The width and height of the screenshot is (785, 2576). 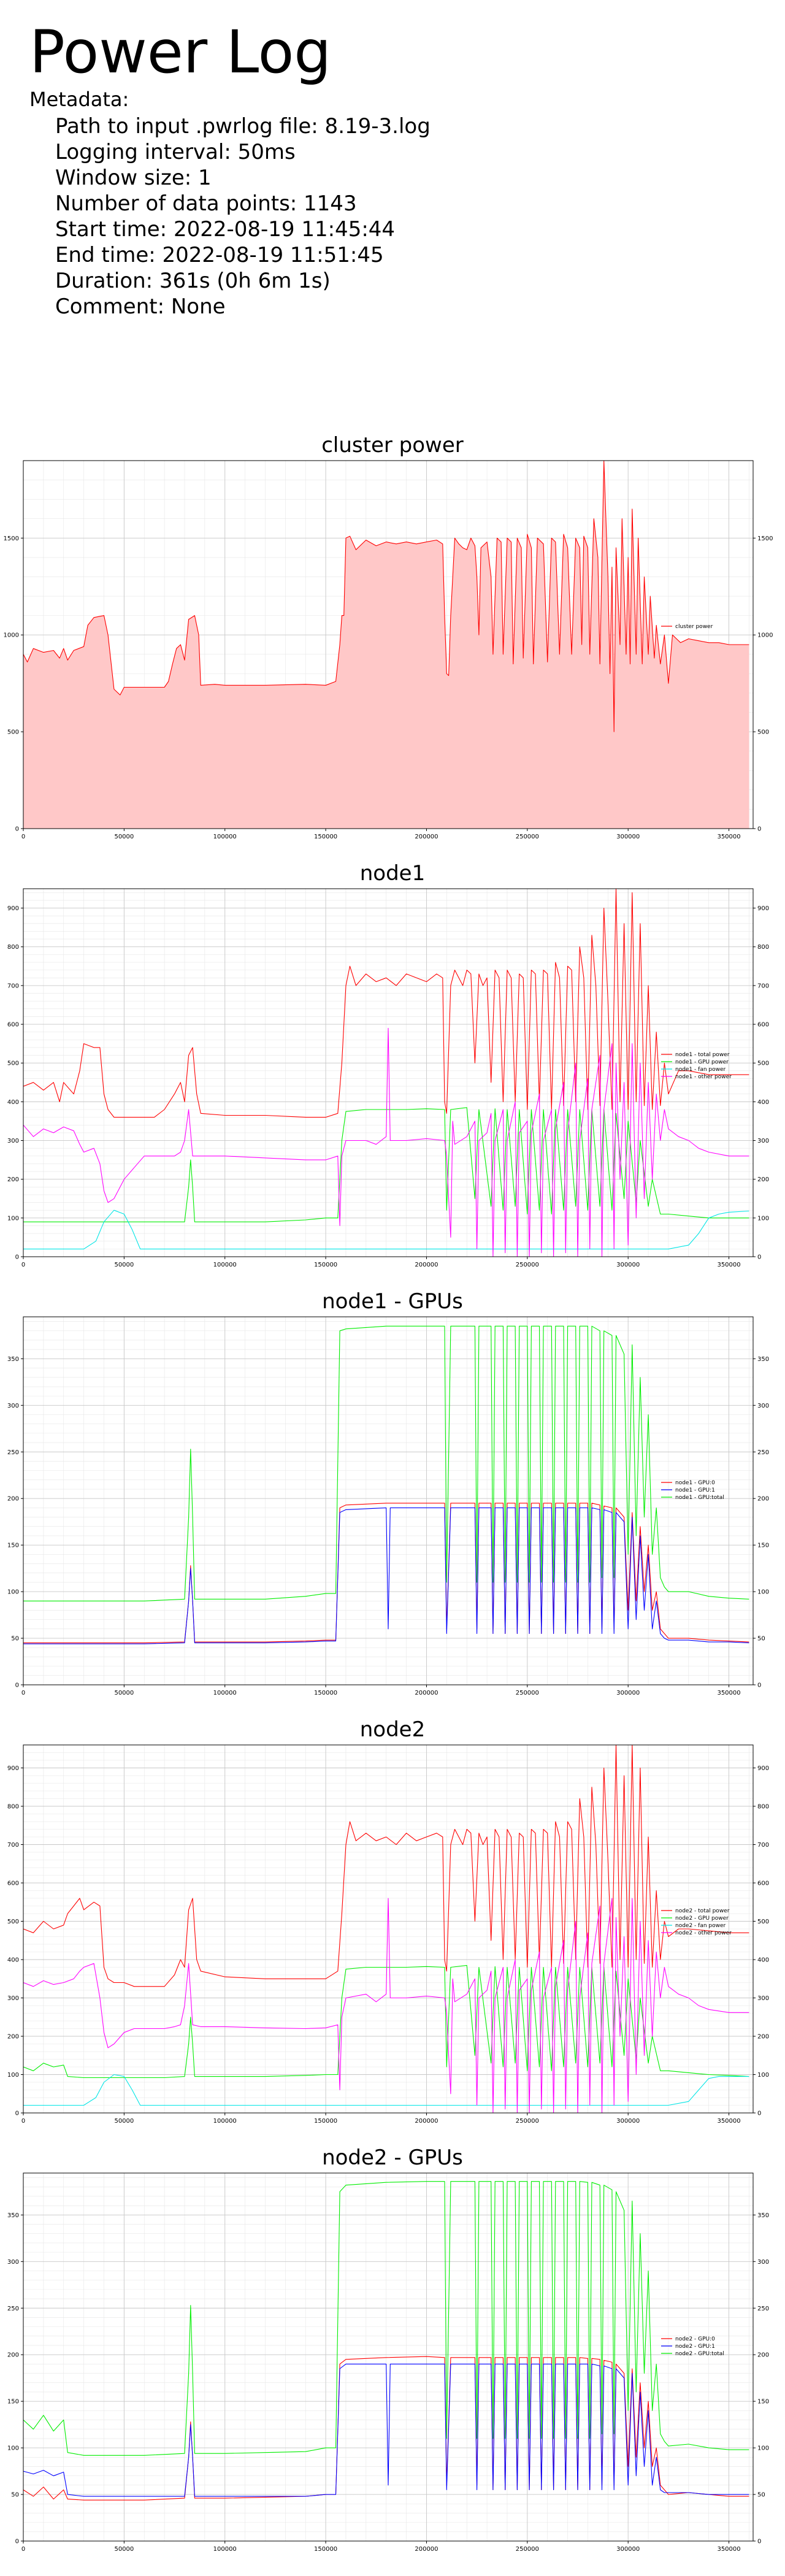 What do you see at coordinates (11, 538) in the screenshot?
I see `y-tick-label: 1500` at bounding box center [11, 538].